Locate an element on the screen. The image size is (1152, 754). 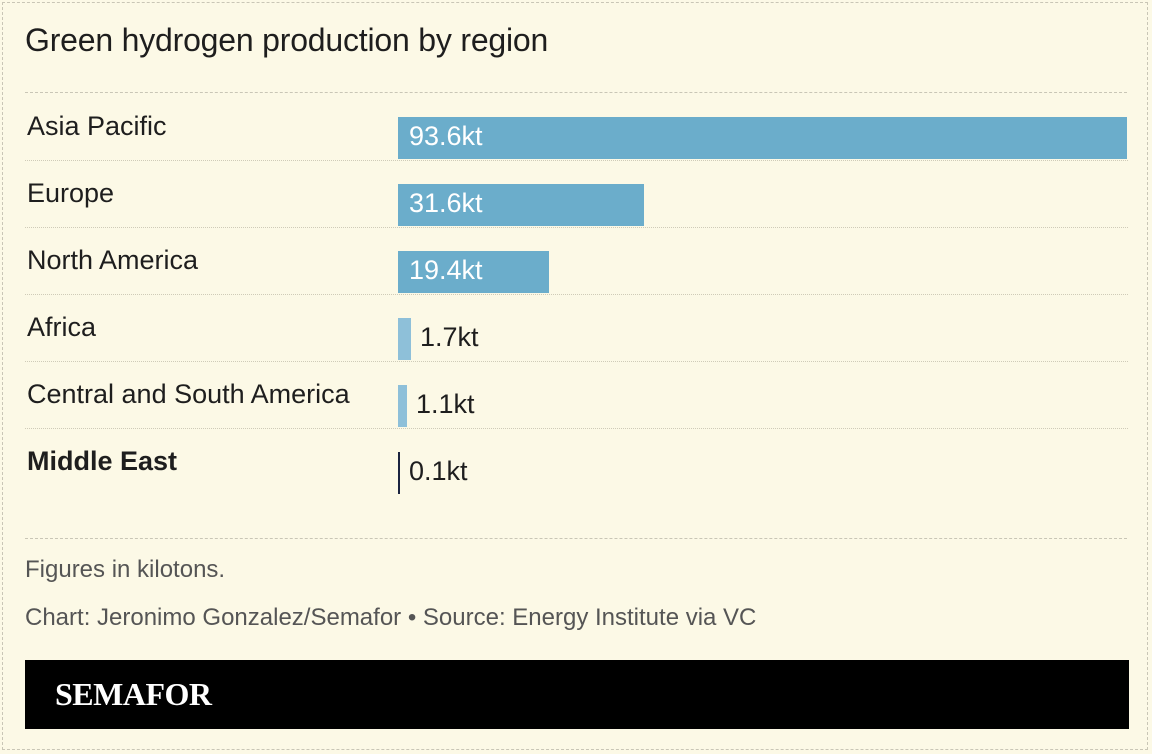
category-label: Africa is located at coordinates (62, 327).